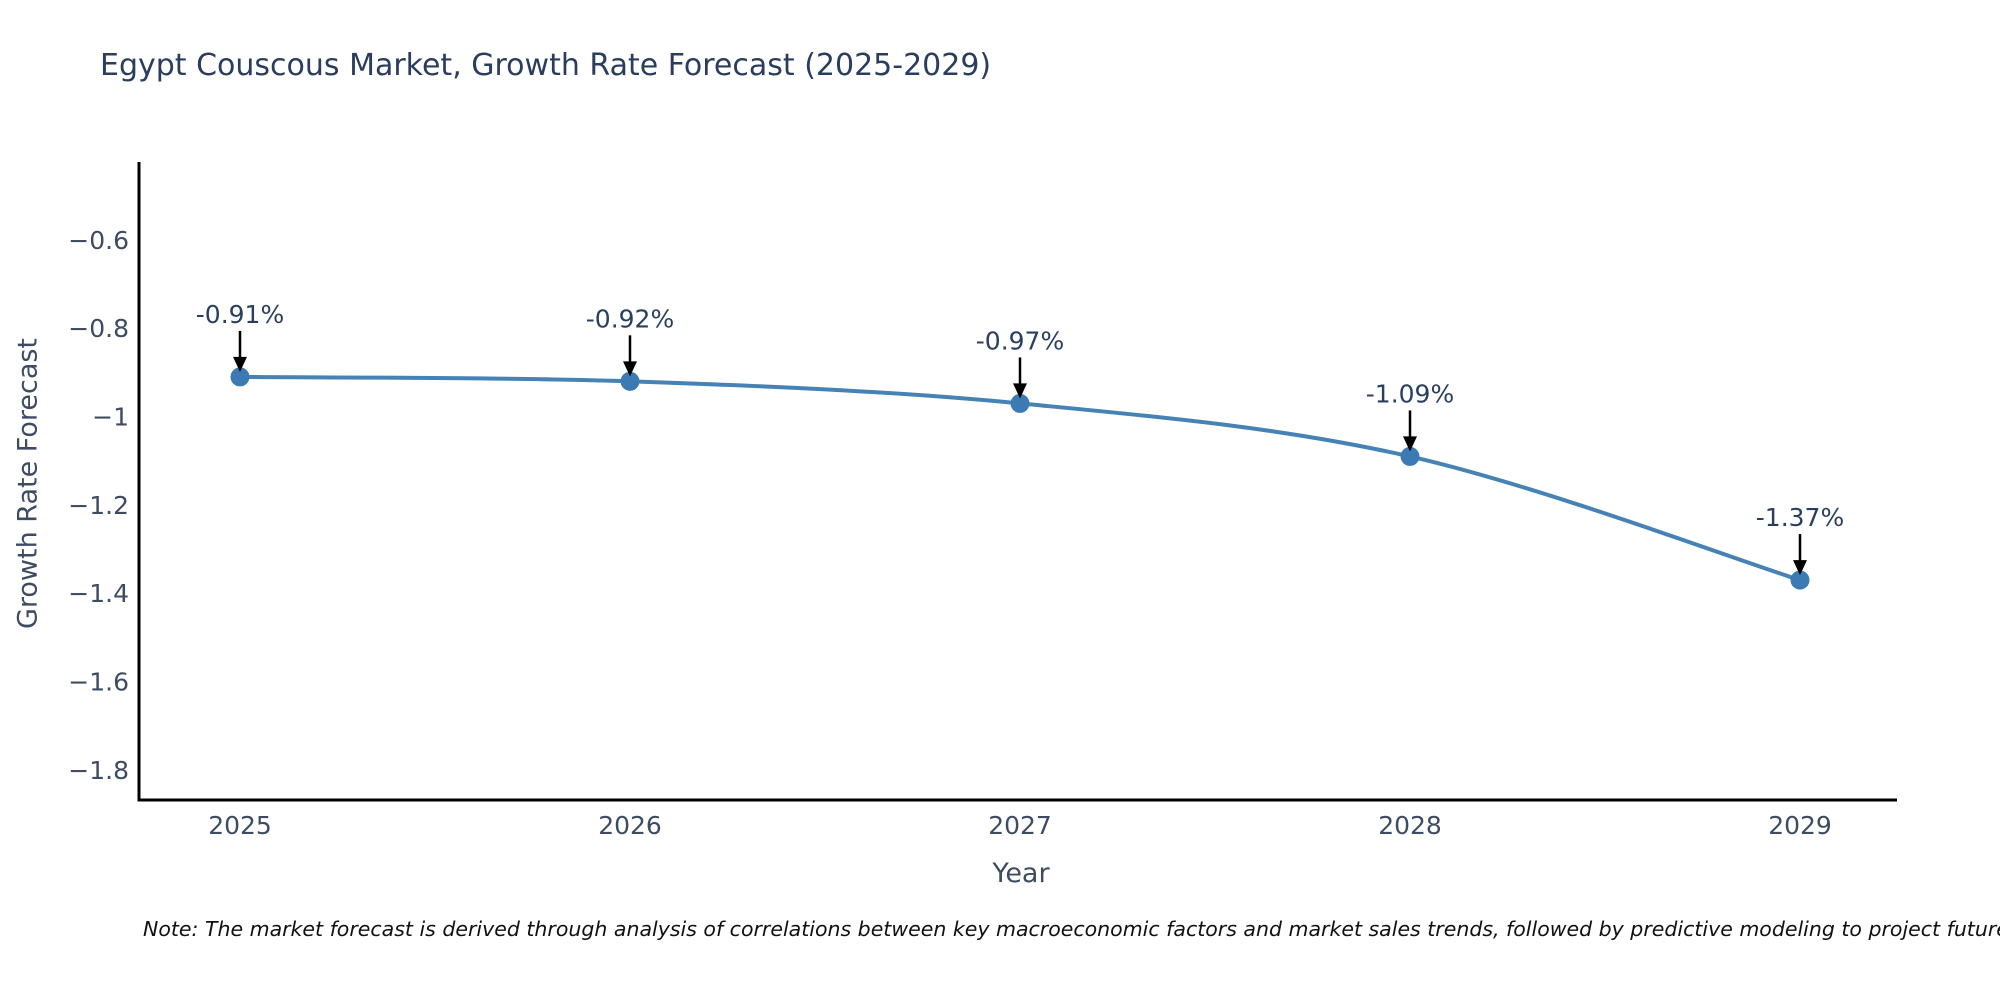  What do you see at coordinates (98, 593) in the screenshot?
I see `y-tick-label: −1.4` at bounding box center [98, 593].